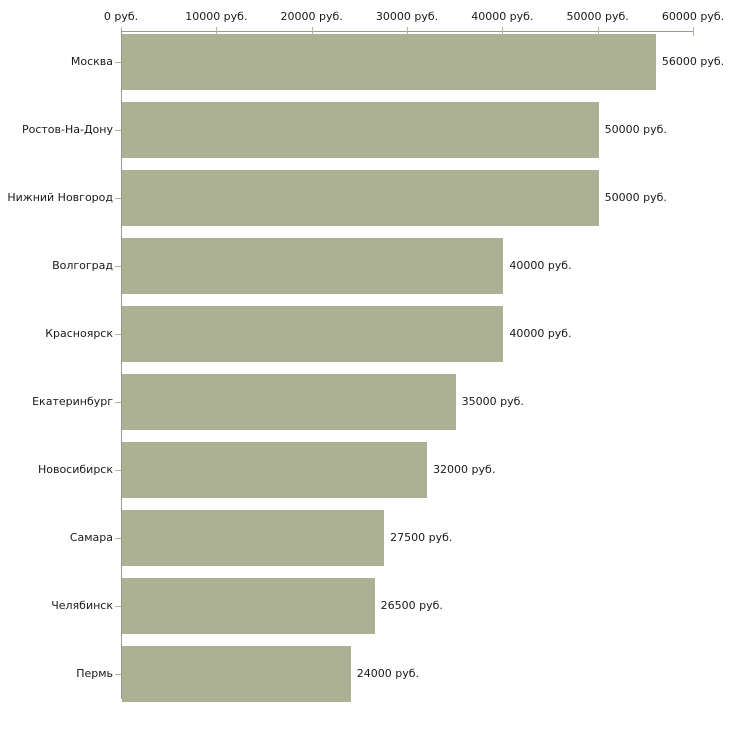  I want to click on y-axis-line, so click(121, 365).